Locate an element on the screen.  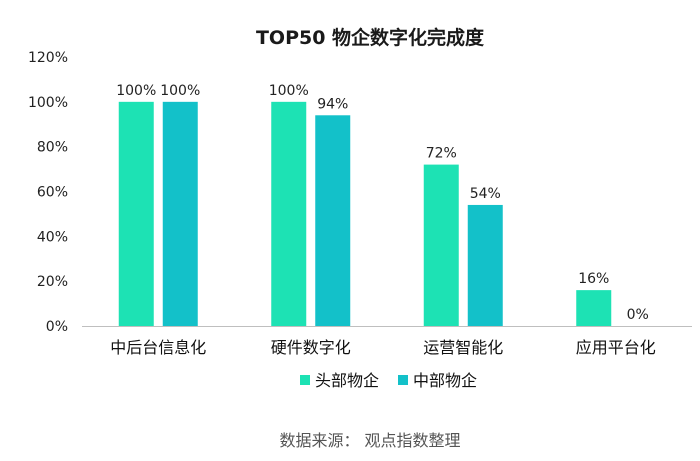
data-label: 94% is located at coordinates (332, 104).